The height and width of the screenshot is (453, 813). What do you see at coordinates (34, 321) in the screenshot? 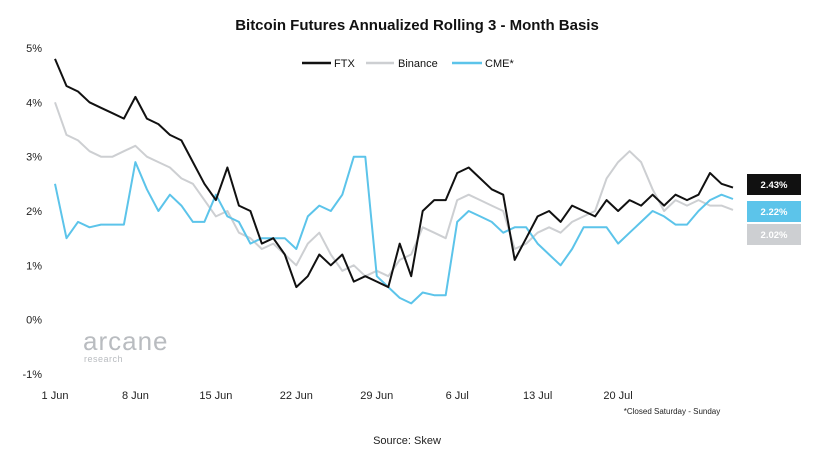
I see `y-tick-label: 0%` at bounding box center [34, 321].